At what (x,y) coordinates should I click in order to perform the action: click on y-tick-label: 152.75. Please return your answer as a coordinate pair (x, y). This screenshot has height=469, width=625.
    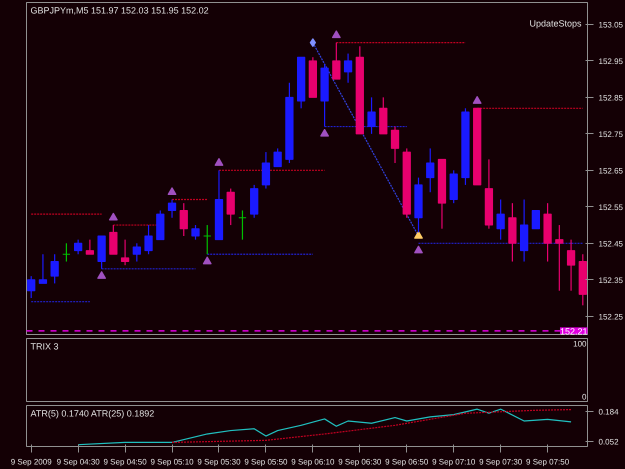
    Looking at the image, I should click on (611, 134).